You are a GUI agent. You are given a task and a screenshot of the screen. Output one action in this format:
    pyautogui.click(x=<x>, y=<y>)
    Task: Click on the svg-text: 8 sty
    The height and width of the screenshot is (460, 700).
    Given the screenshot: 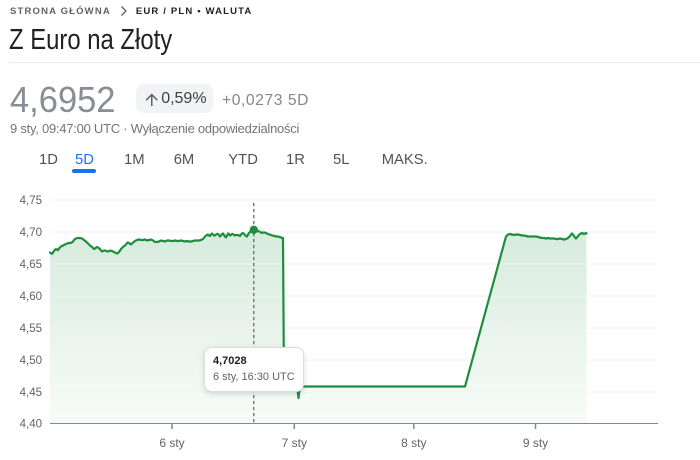 What is the action you would take?
    pyautogui.click(x=413, y=443)
    